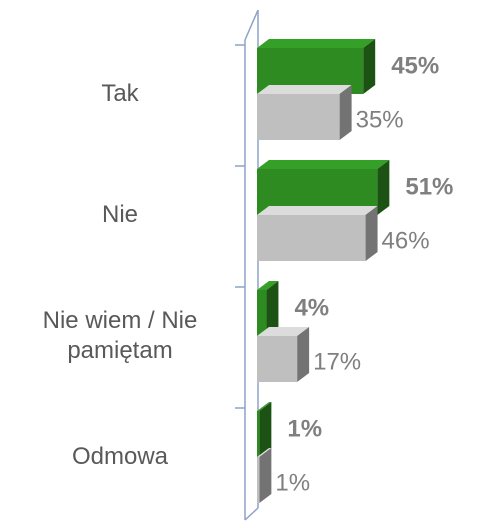 Image resolution: width=478 pixels, height=528 pixels. I want to click on category-label: Nie wiem / Nie pamiętam, so click(120, 335).